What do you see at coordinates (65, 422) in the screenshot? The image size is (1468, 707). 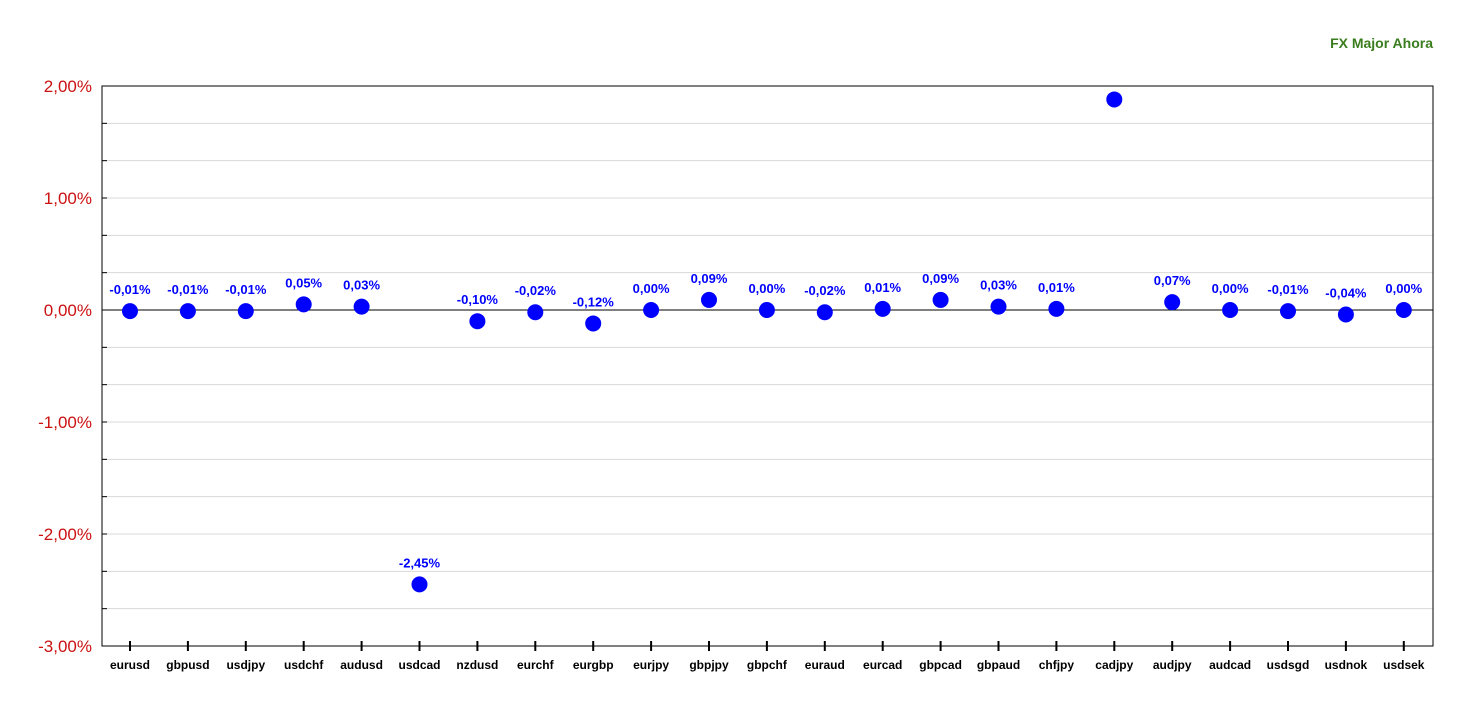 I see `y-tick-label: -1,00%` at bounding box center [65, 422].